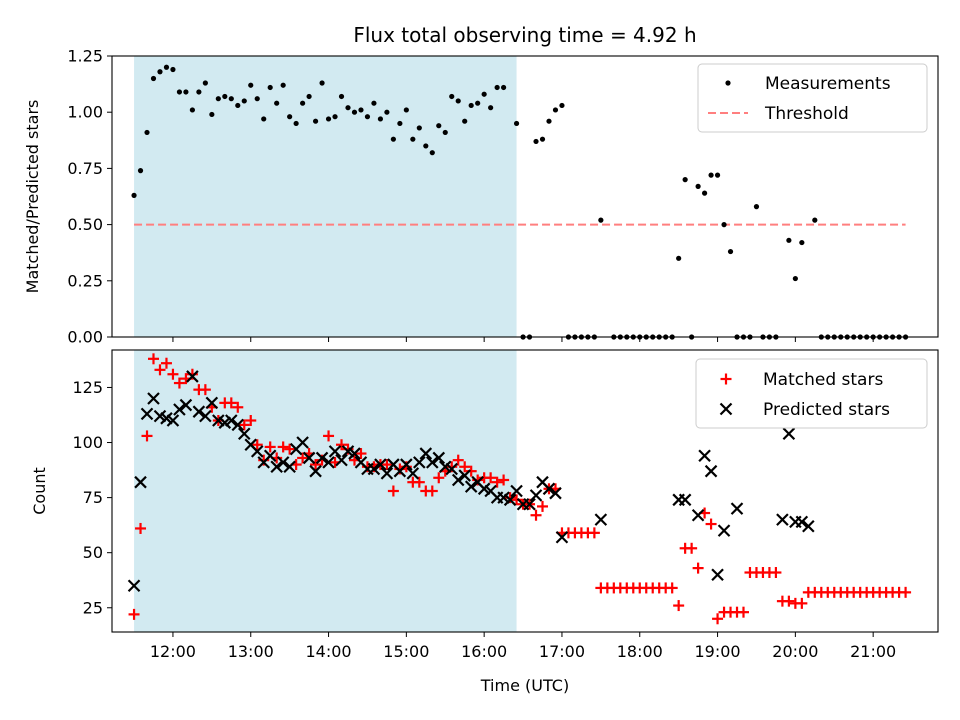 Image resolution: width=960 pixels, height=720 pixels. I want to click on x-tick-label: 17:00, so click(562, 651).